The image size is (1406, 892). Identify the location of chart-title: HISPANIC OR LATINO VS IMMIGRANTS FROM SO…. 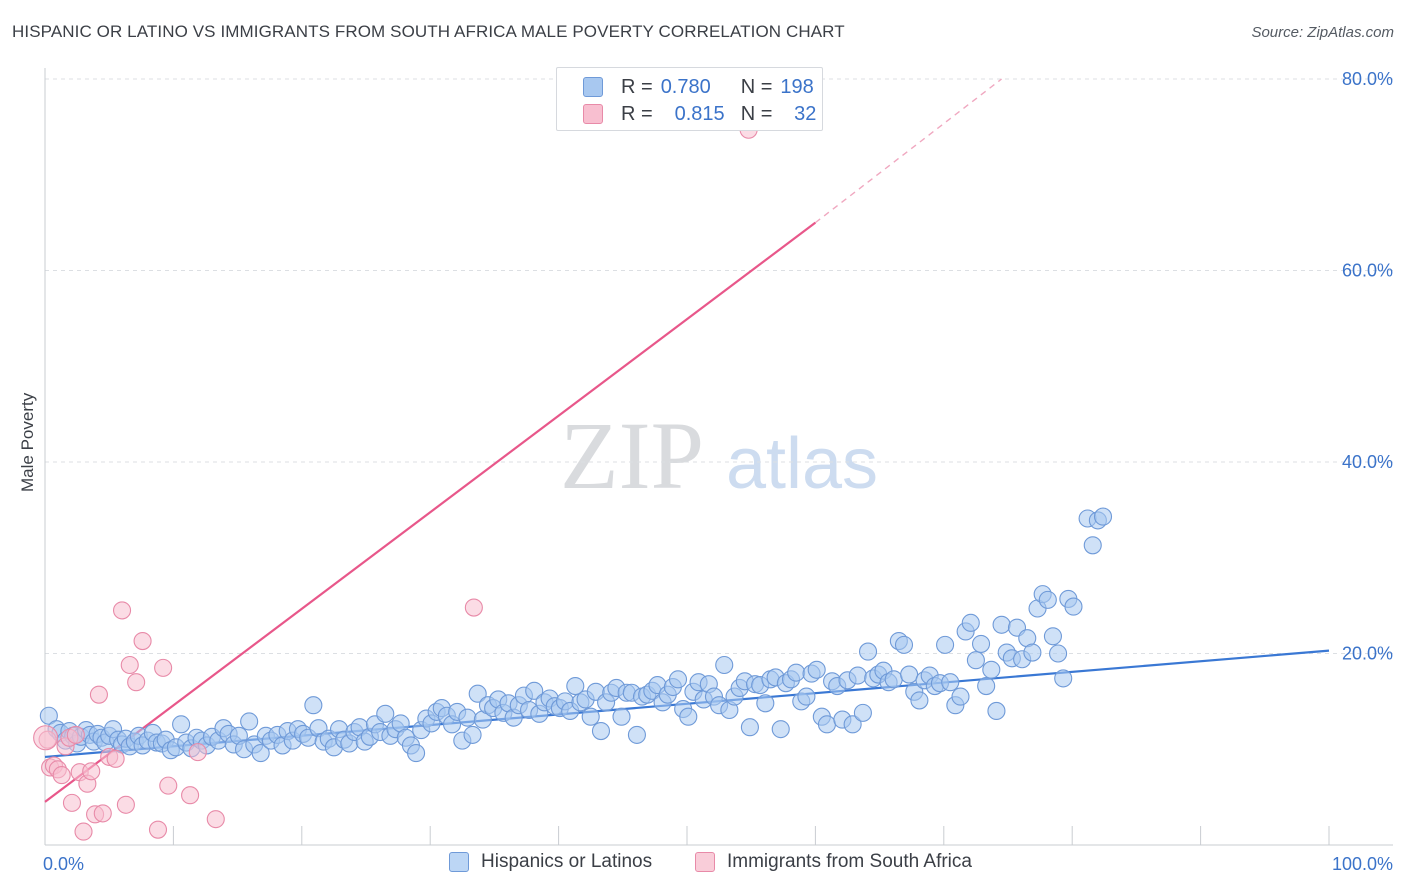
(428, 31).